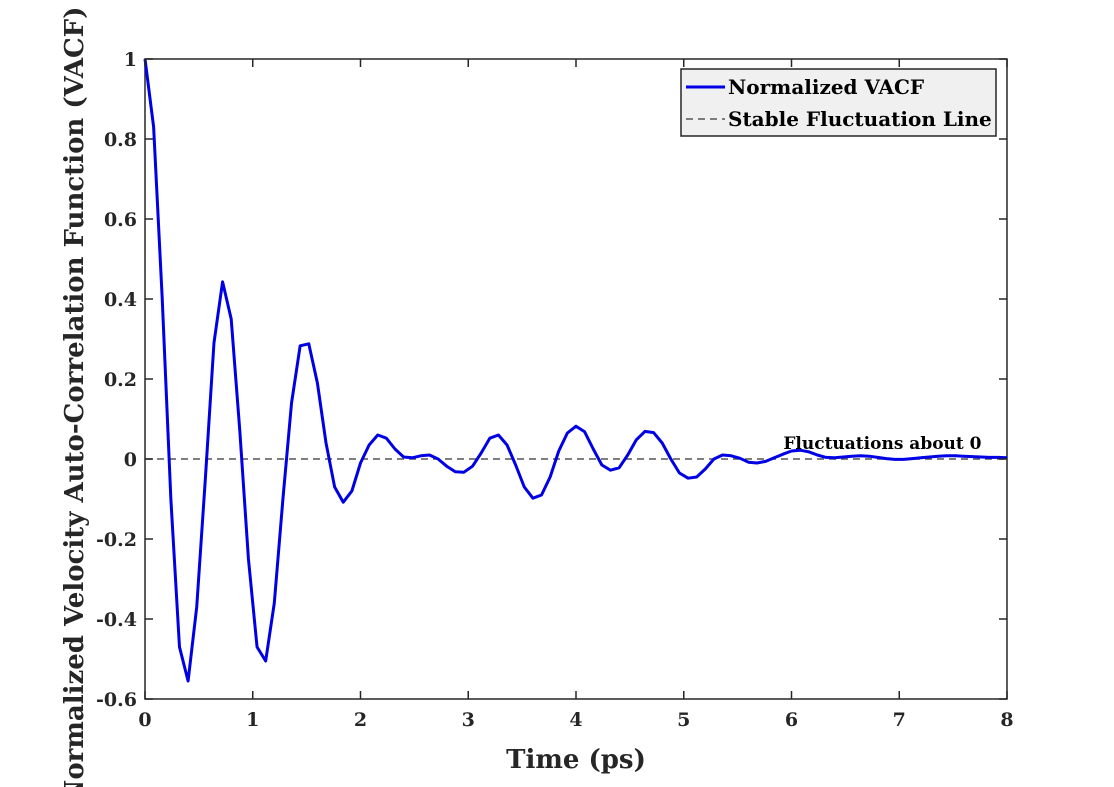 The height and width of the screenshot is (787, 1114). What do you see at coordinates (120, 220) in the screenshot?
I see `y-tick-label: 0.6` at bounding box center [120, 220].